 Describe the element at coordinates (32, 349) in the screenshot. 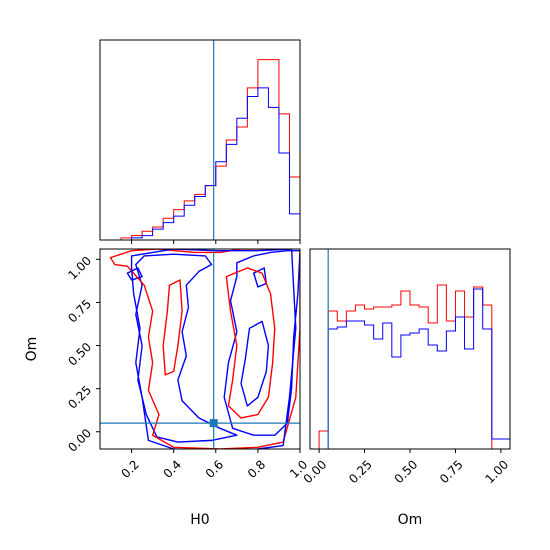

I see `y-axis-title-om: Om` at that location.